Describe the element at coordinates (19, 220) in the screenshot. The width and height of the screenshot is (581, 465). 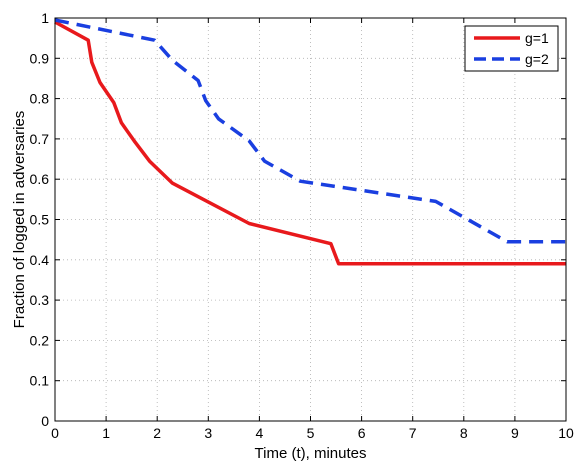
I see `y-axis-label: Fraction of logged in adversaries` at that location.